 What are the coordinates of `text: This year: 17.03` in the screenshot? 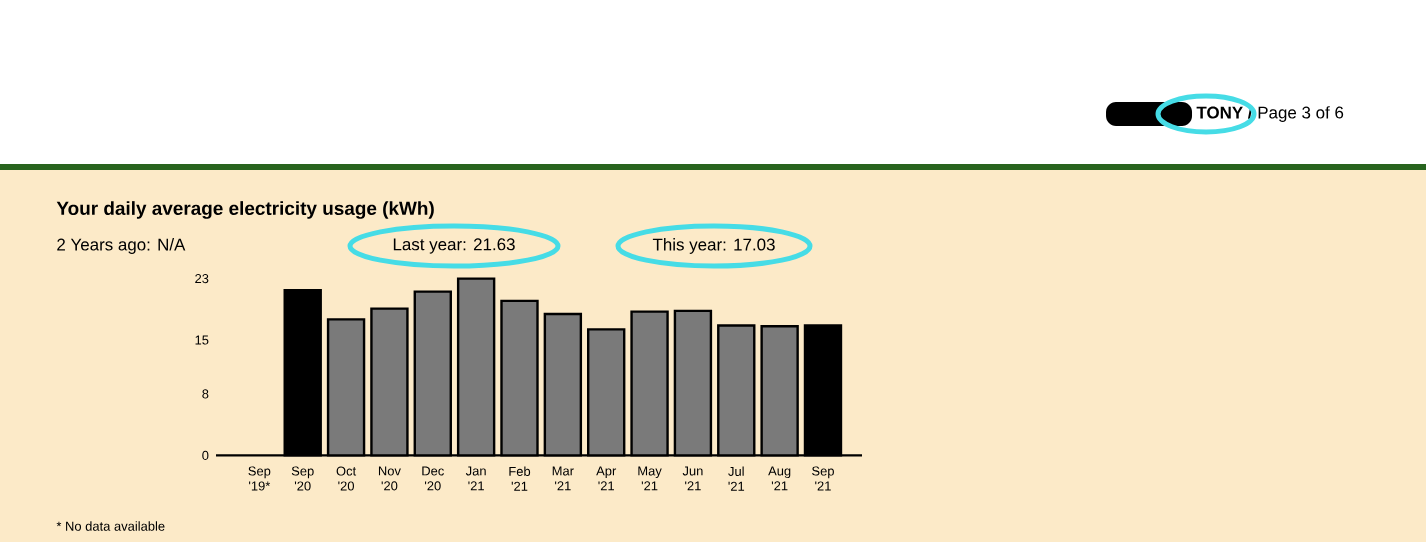 It's located at (713, 246).